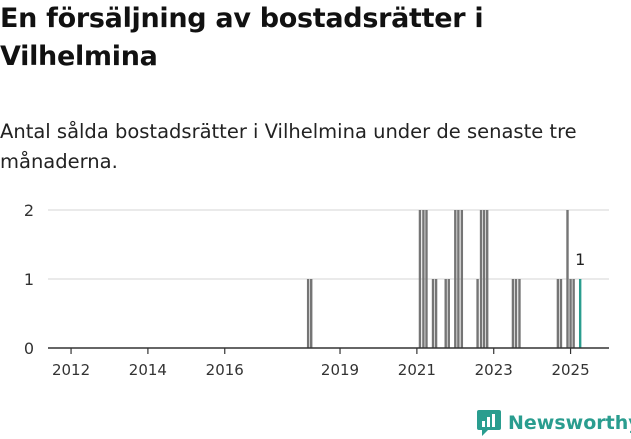 The image size is (631, 439). What do you see at coordinates (29, 348) in the screenshot?
I see `y-tick-label: 0` at bounding box center [29, 348].